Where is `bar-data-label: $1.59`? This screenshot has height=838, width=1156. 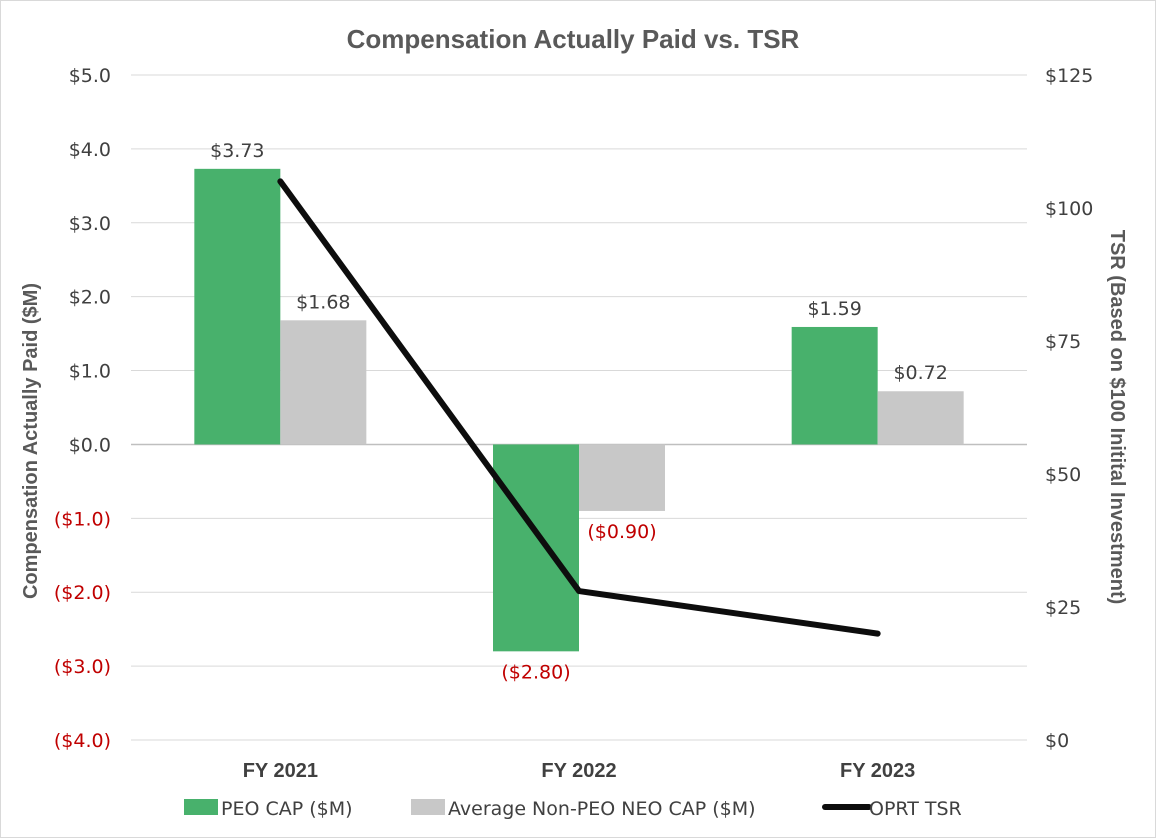 bar-data-label: $1.59 is located at coordinates (834, 309).